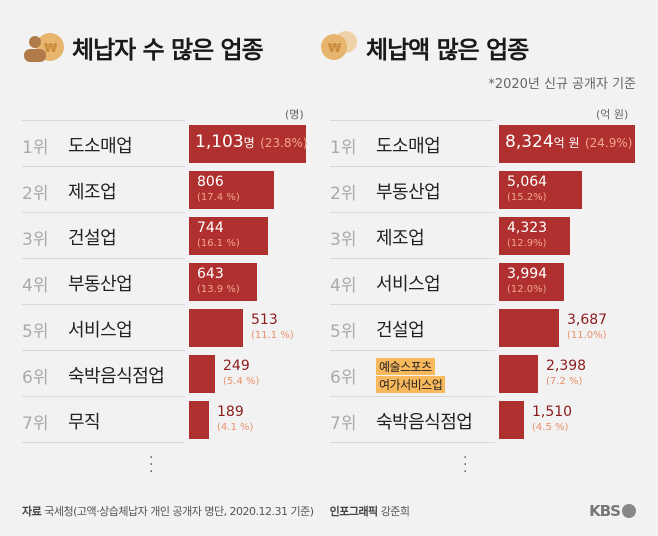 This screenshot has height=536, width=658. I want to click on chart-row: 7위 숙박음식점업 1,510 (4.5 %), so click(487, 420).